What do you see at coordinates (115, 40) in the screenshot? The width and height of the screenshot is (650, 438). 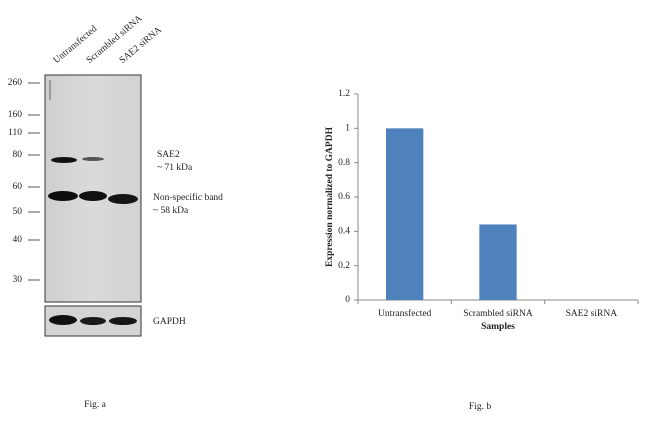 I see `lane-label: Scrambled siRNA` at bounding box center [115, 40].